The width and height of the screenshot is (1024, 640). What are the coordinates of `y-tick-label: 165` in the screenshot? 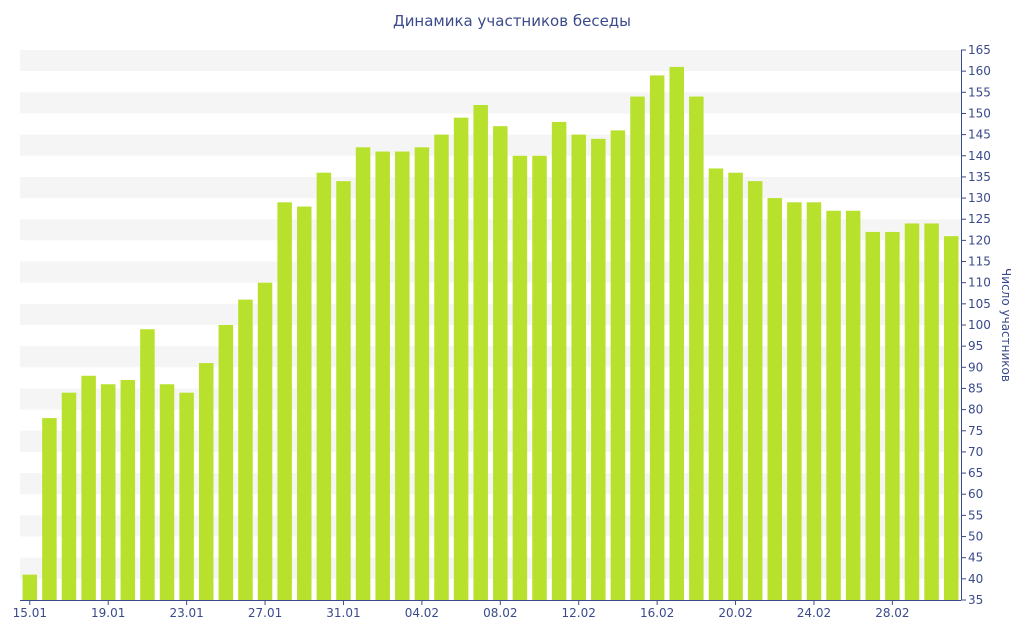 It's located at (979, 50).